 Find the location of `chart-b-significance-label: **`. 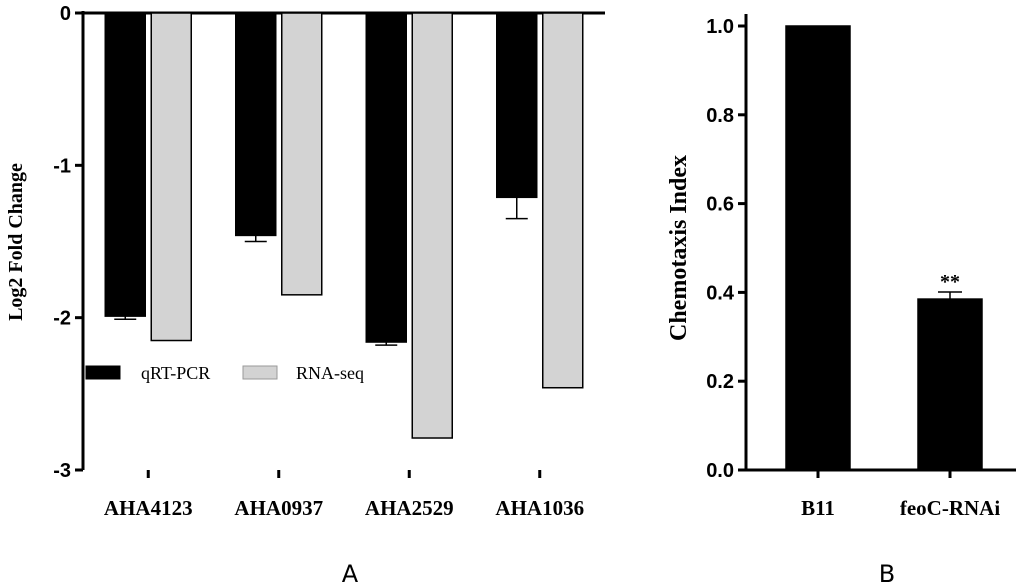

chart-b-significance-label: ** is located at coordinates (950, 282).